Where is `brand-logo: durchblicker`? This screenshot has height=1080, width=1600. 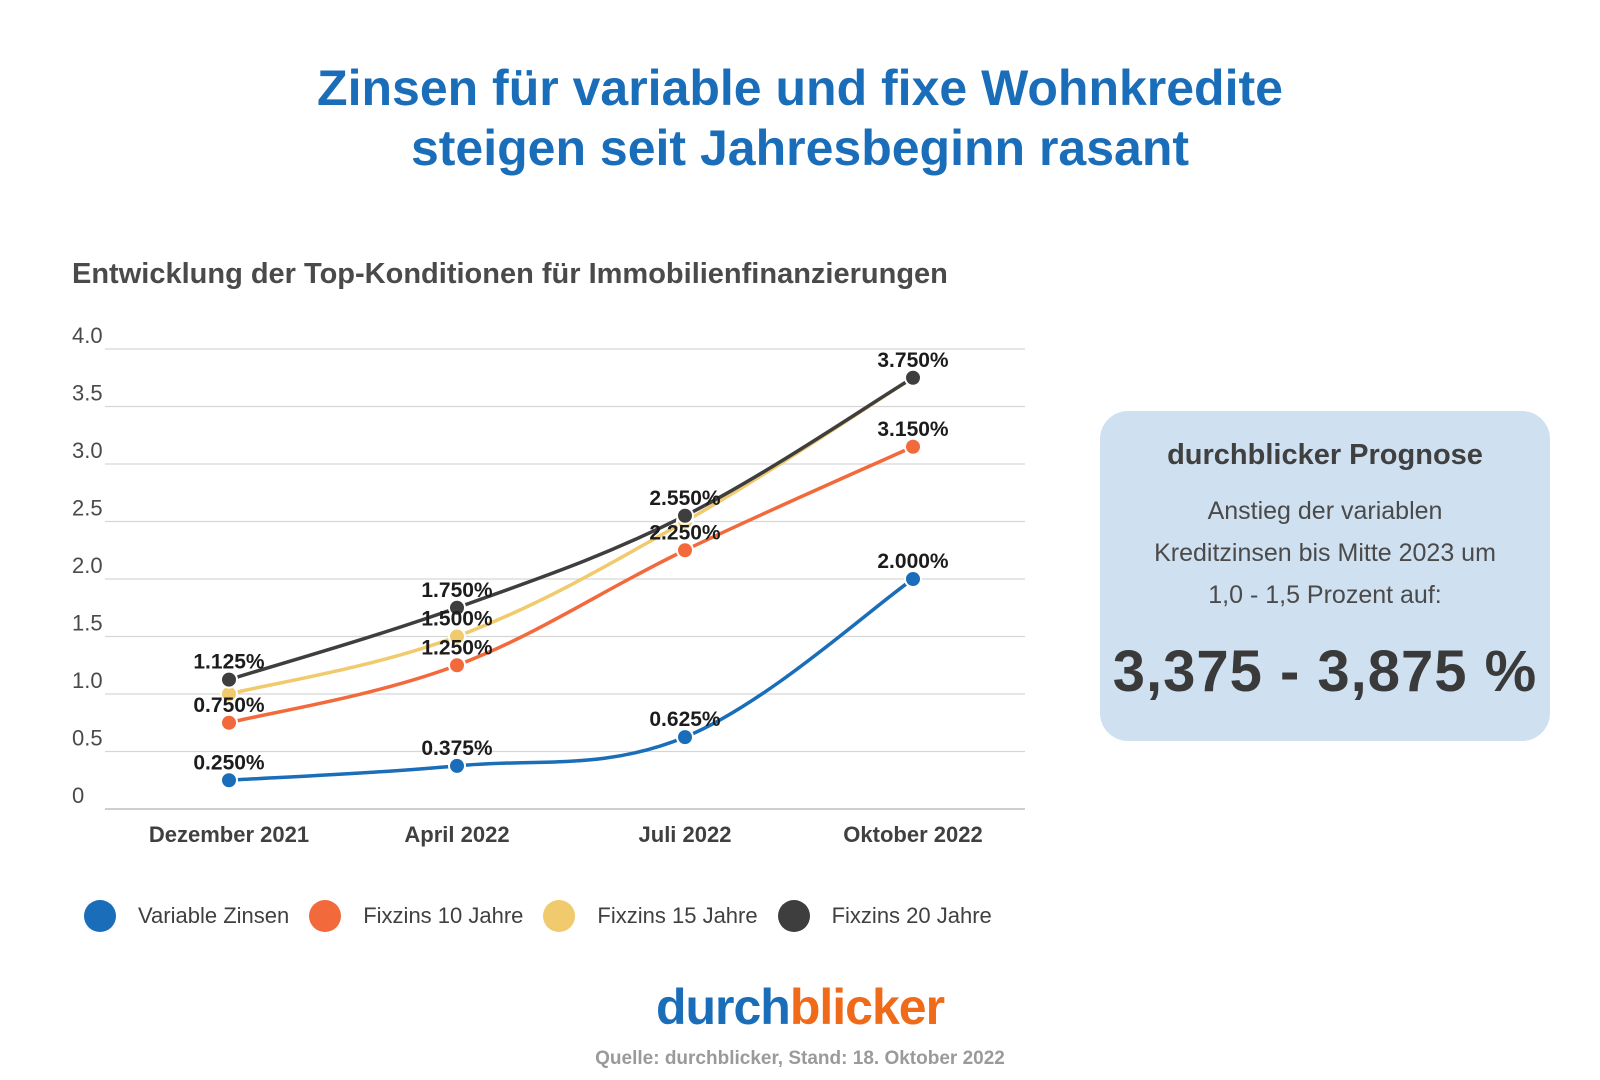 brand-logo: durchblicker is located at coordinates (800, 1007).